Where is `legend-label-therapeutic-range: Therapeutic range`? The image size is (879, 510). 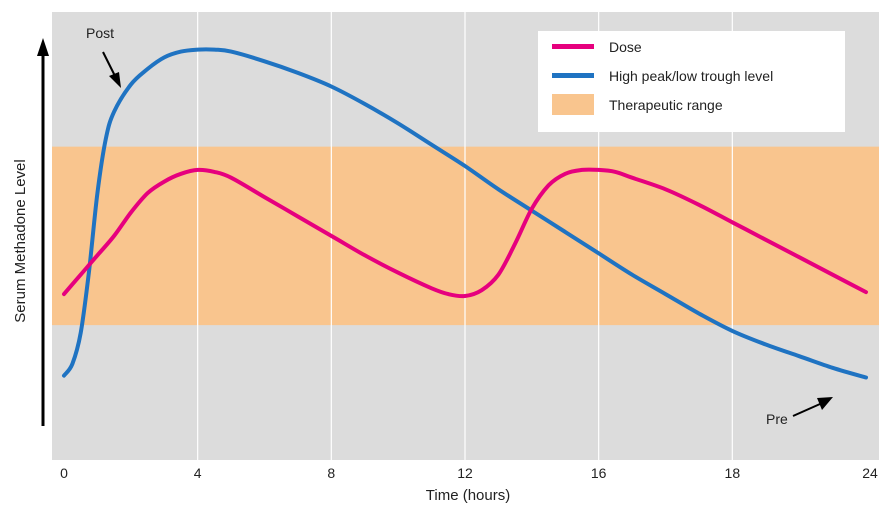 legend-label-therapeutic-range: Therapeutic range is located at coordinates (666, 105).